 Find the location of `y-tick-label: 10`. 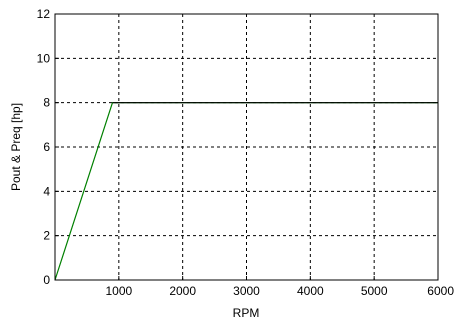

y-tick-label: 10 is located at coordinates (44, 58).